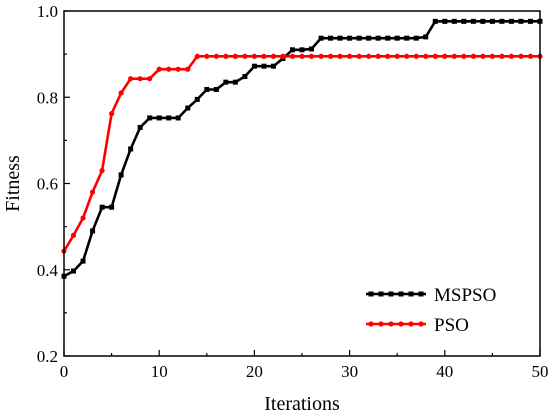 This screenshot has height=416, width=550. What do you see at coordinates (47, 356) in the screenshot?
I see `y-tick-label: 0.2` at bounding box center [47, 356].